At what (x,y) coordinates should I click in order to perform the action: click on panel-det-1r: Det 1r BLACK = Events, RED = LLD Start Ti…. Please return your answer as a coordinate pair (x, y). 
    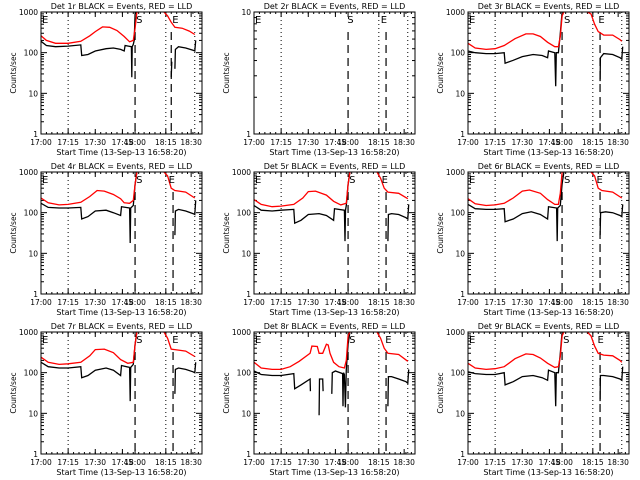
    Looking at the image, I should click on (106, 79).